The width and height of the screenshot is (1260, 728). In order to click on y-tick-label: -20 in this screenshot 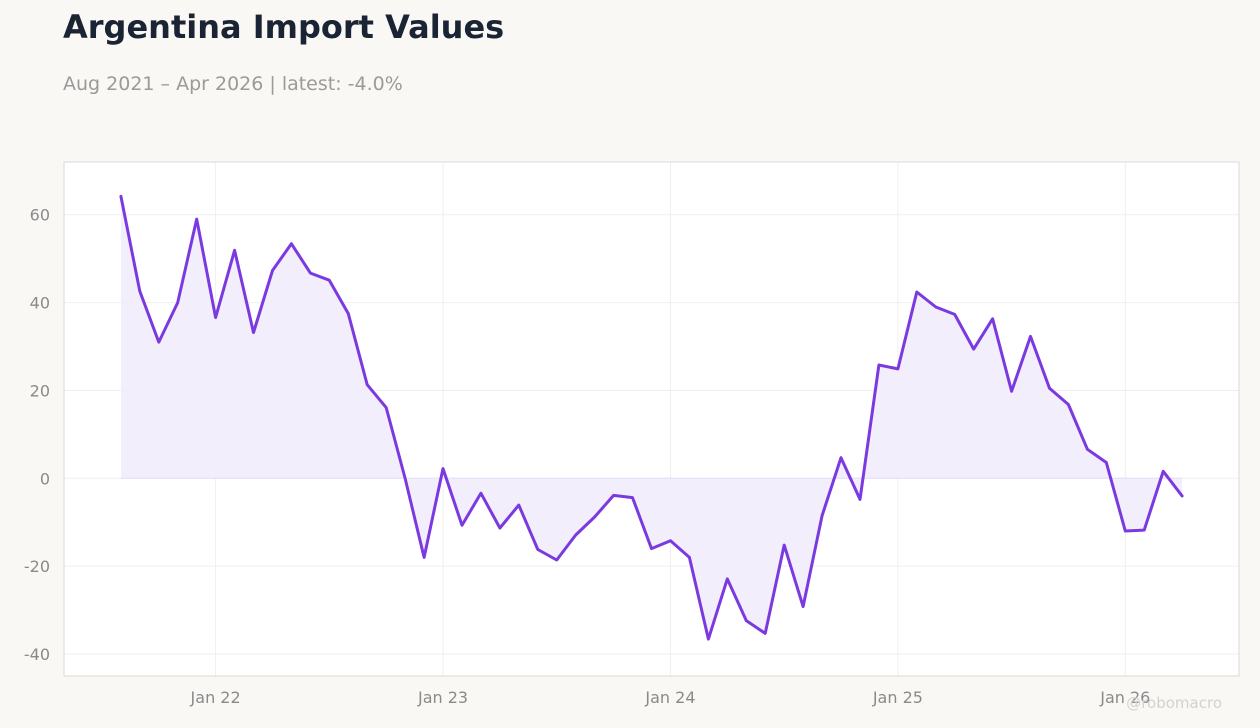, I will do `click(37, 566)`.